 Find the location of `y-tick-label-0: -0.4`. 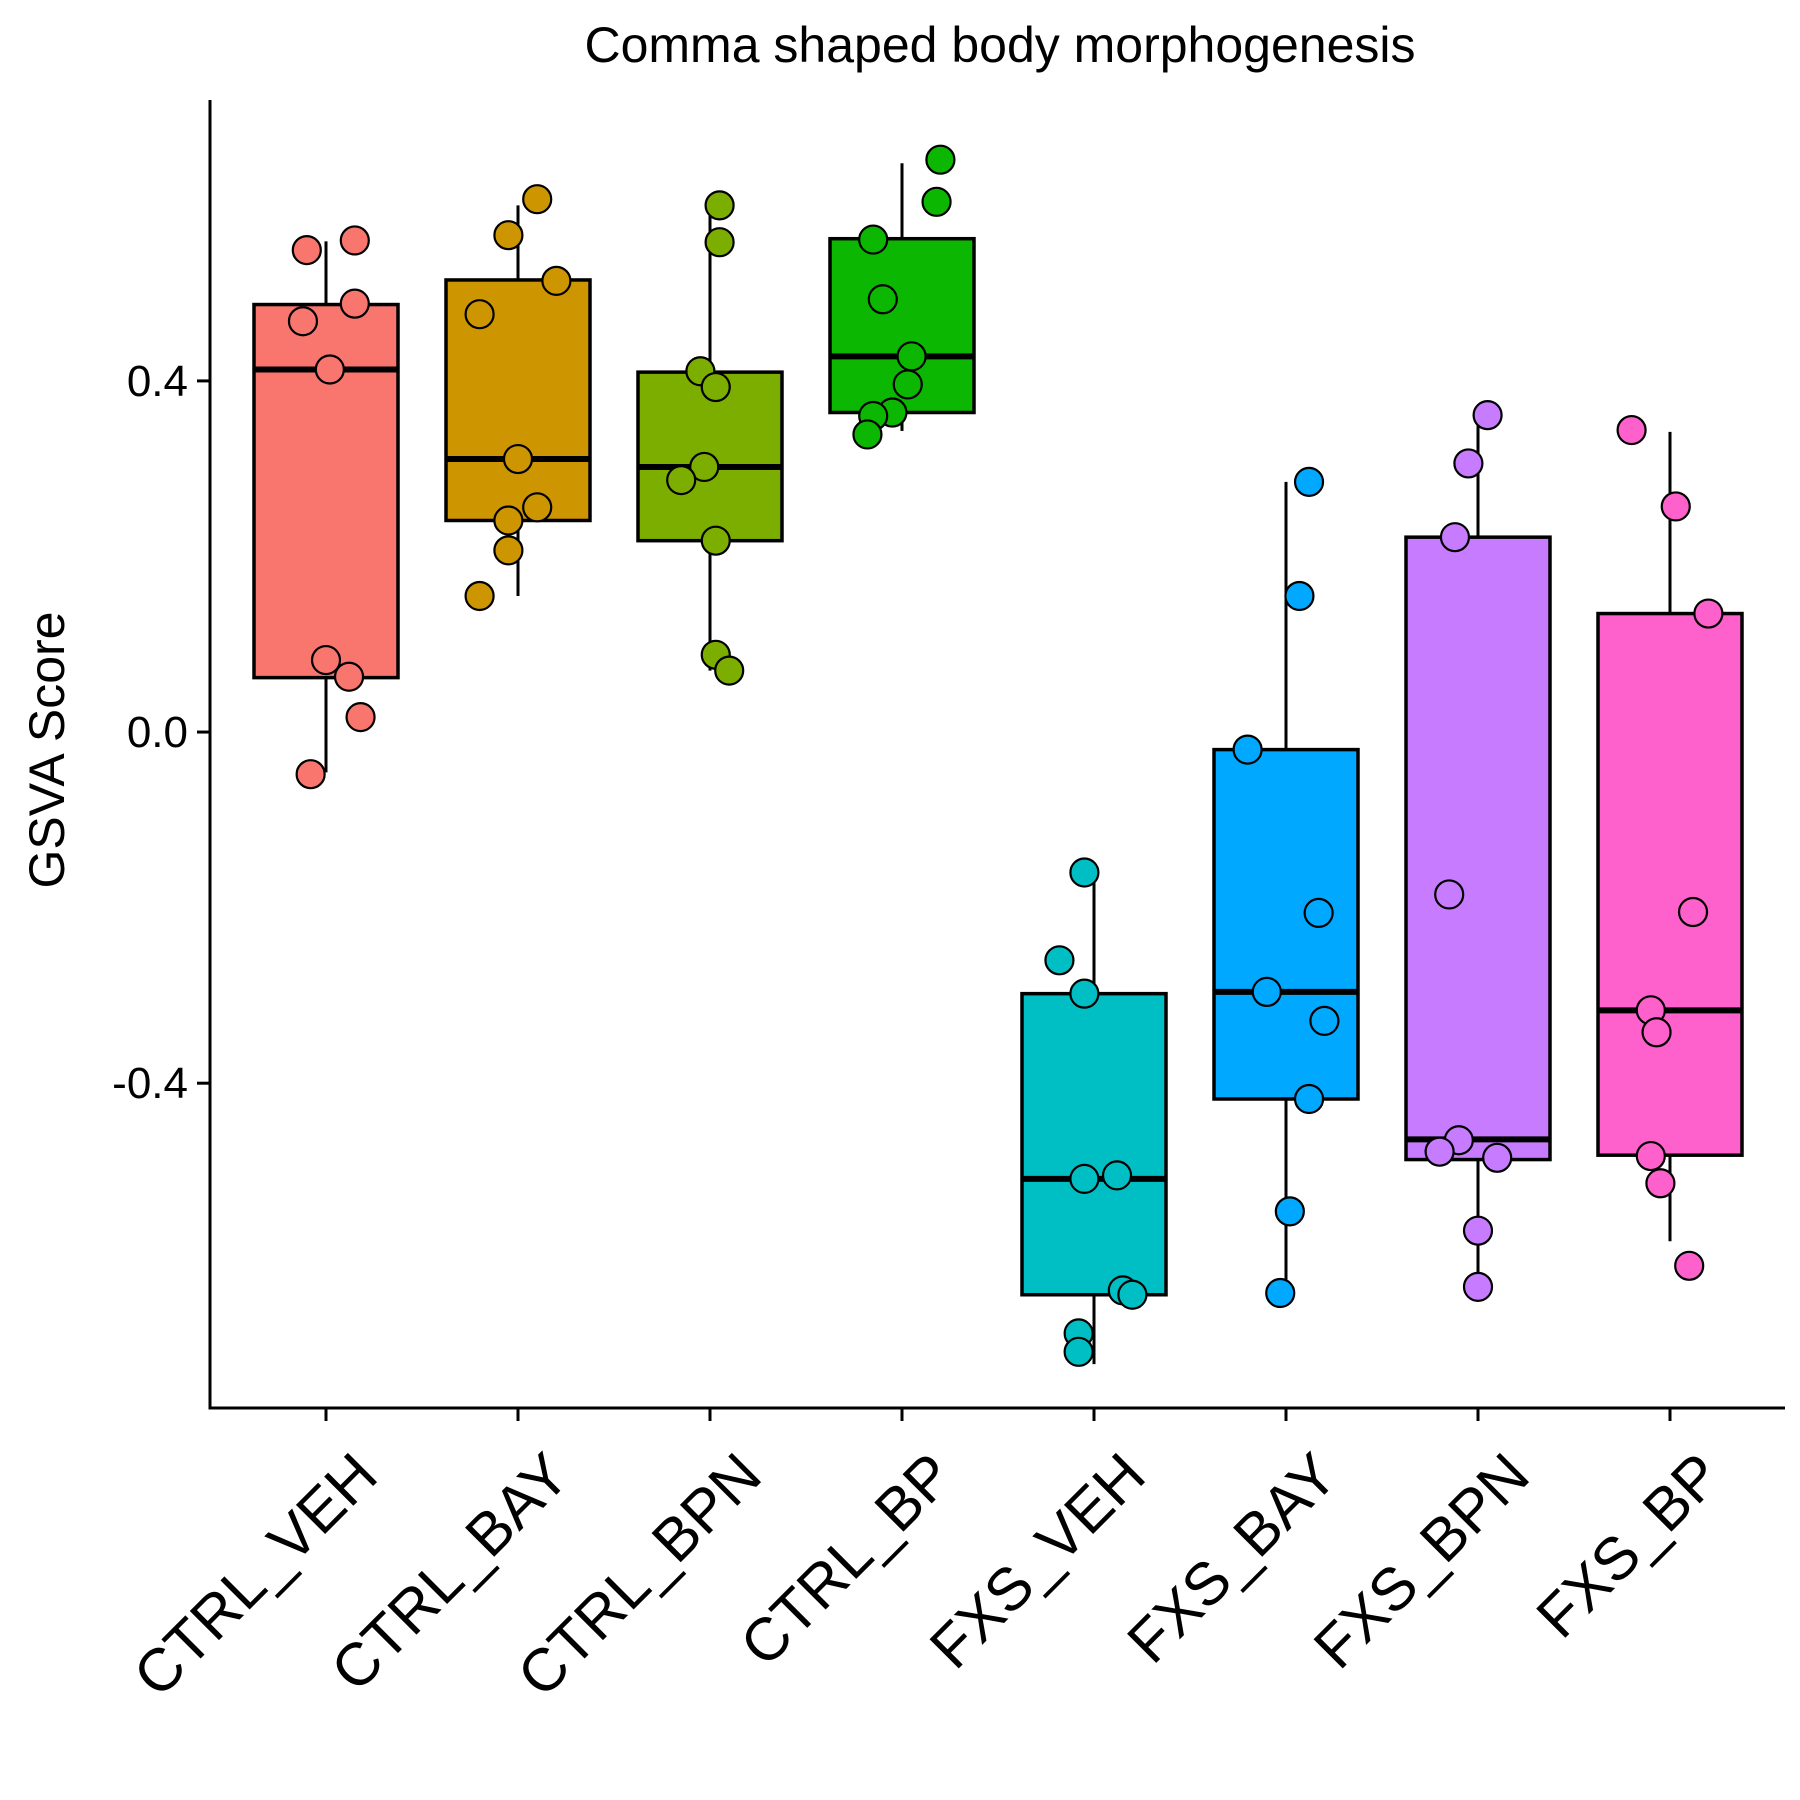

y-tick-label-0: -0.4 is located at coordinates (150, 1083).